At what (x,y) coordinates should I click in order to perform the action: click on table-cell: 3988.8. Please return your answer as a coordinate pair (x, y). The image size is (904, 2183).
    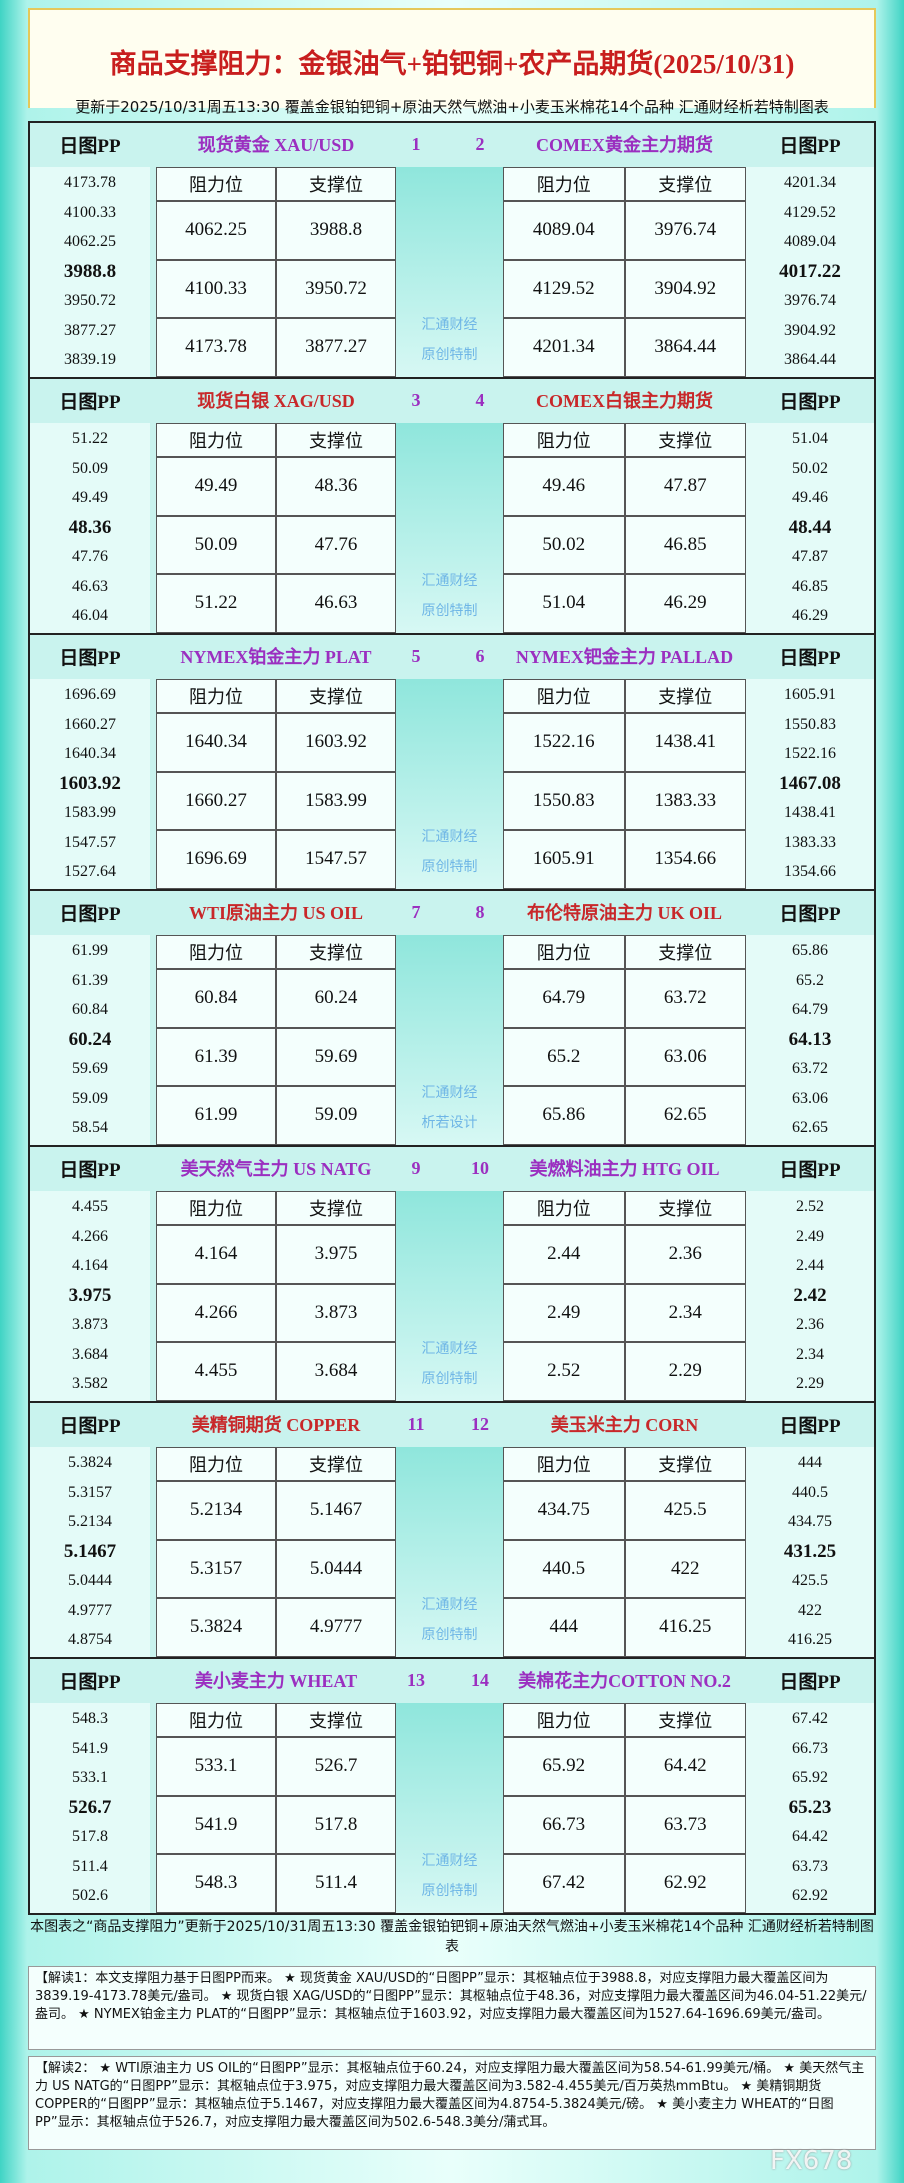
    Looking at the image, I should click on (336, 230).